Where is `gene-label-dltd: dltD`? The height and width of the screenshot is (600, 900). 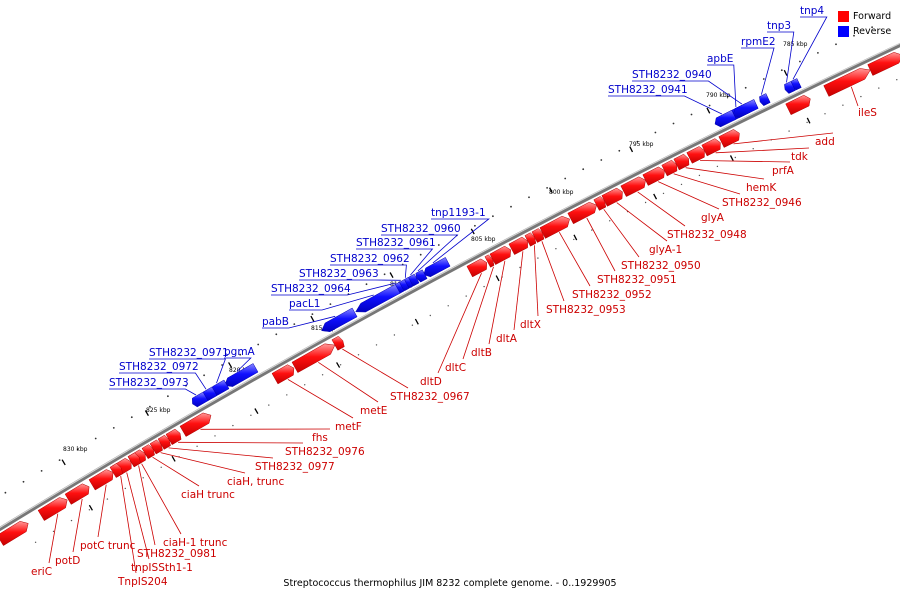 gene-label-dltd: dltD is located at coordinates (431, 382).